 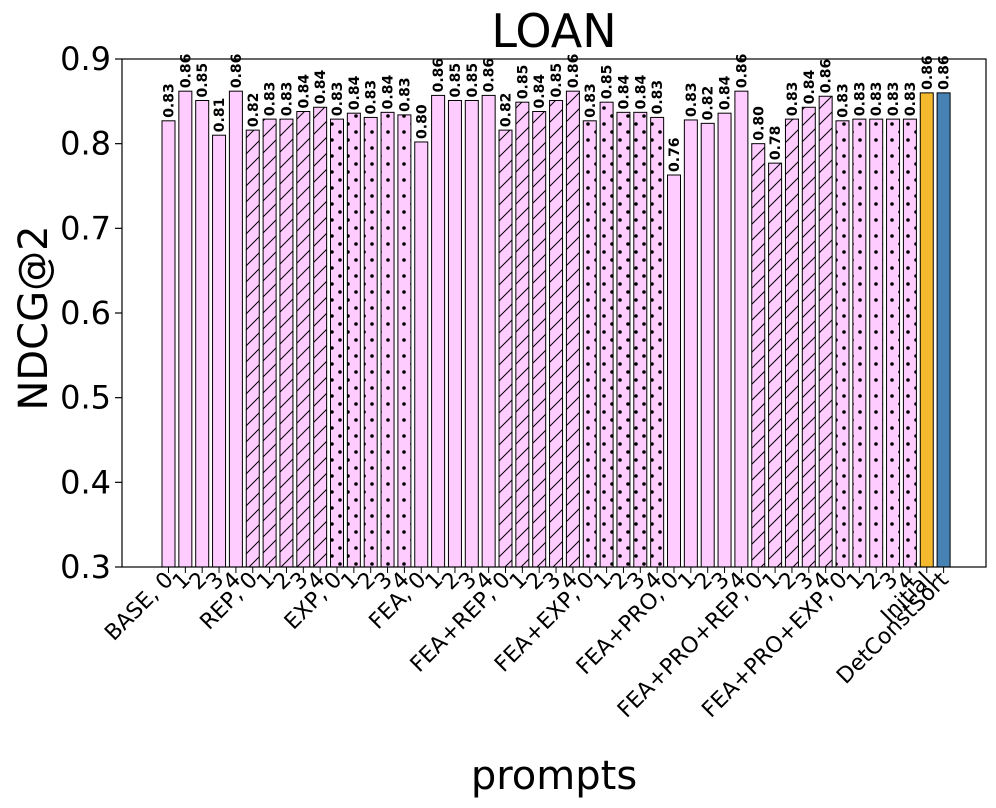 What do you see at coordinates (139, 607) in the screenshot?
I see `x-tick-label: BASE, 0` at bounding box center [139, 607].